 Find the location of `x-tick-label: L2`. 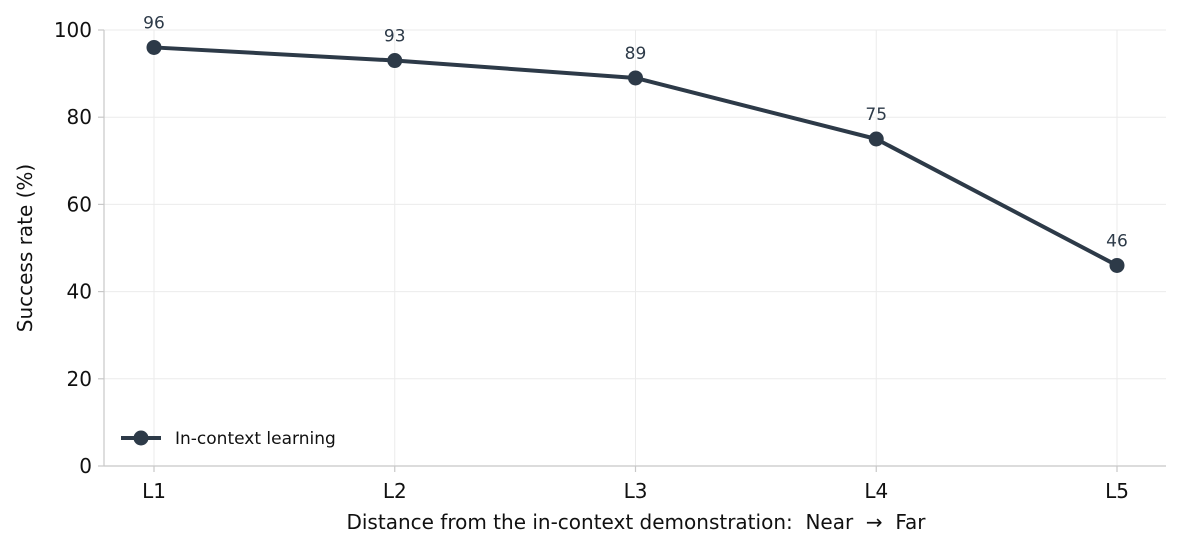

x-tick-label: L2 is located at coordinates (395, 491).